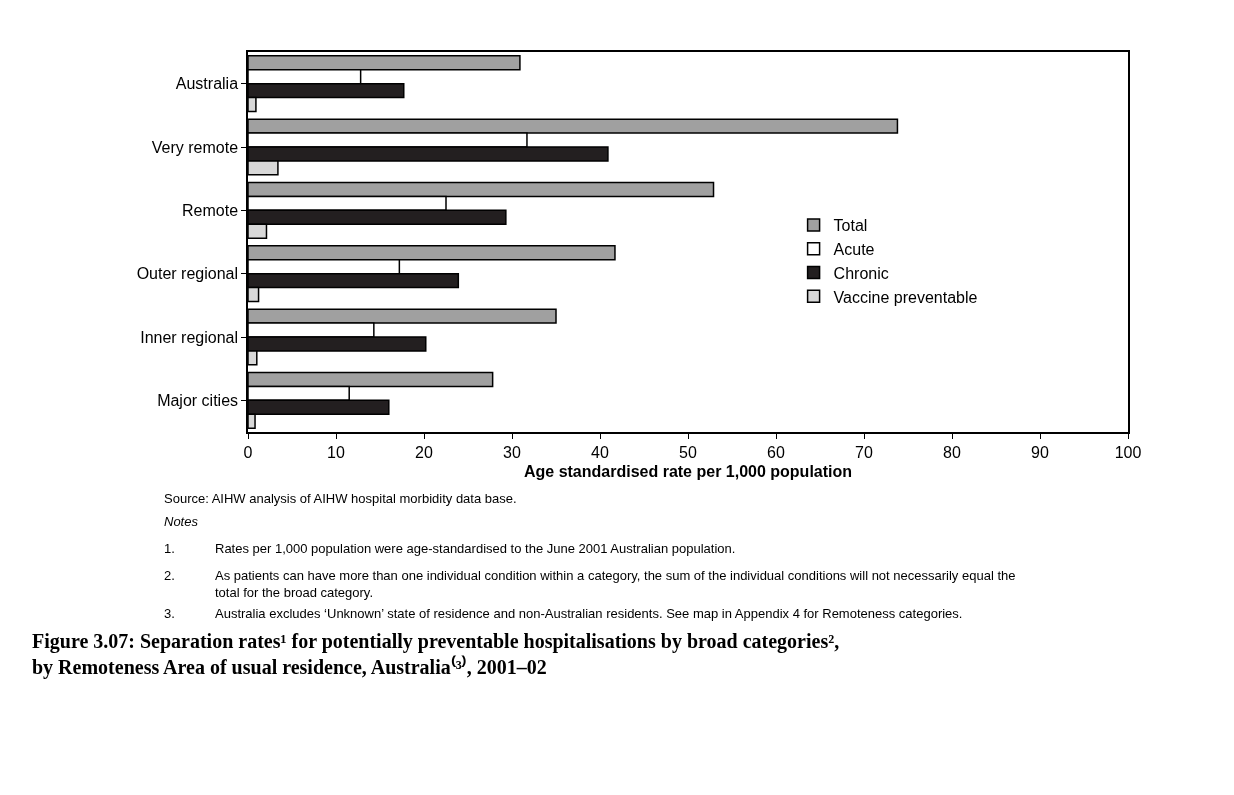 The width and height of the screenshot is (1234, 795). I want to click on x-tick-label: 60, so click(776, 452).